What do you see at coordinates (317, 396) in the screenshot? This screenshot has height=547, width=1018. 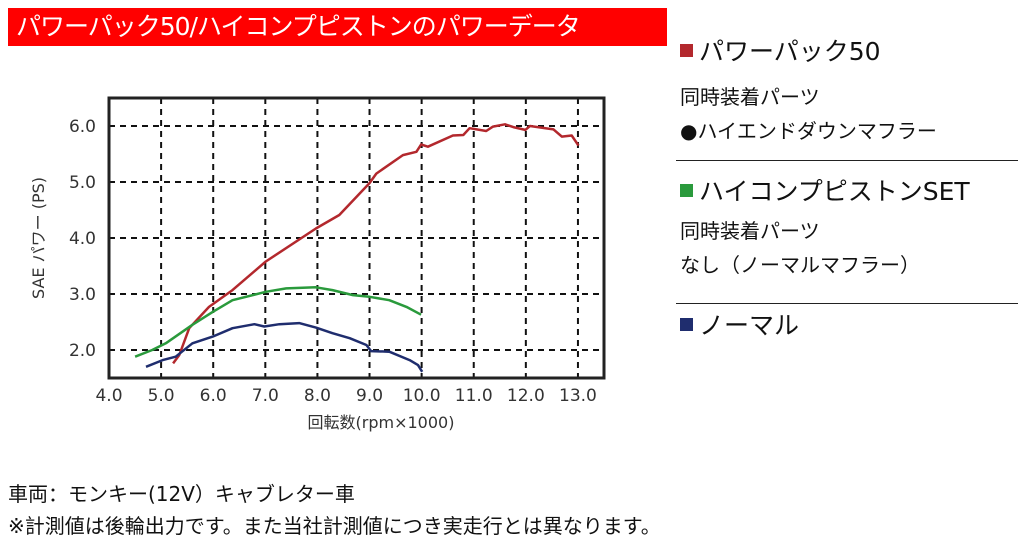 I see `x-tick-label: 8.0` at bounding box center [317, 396].